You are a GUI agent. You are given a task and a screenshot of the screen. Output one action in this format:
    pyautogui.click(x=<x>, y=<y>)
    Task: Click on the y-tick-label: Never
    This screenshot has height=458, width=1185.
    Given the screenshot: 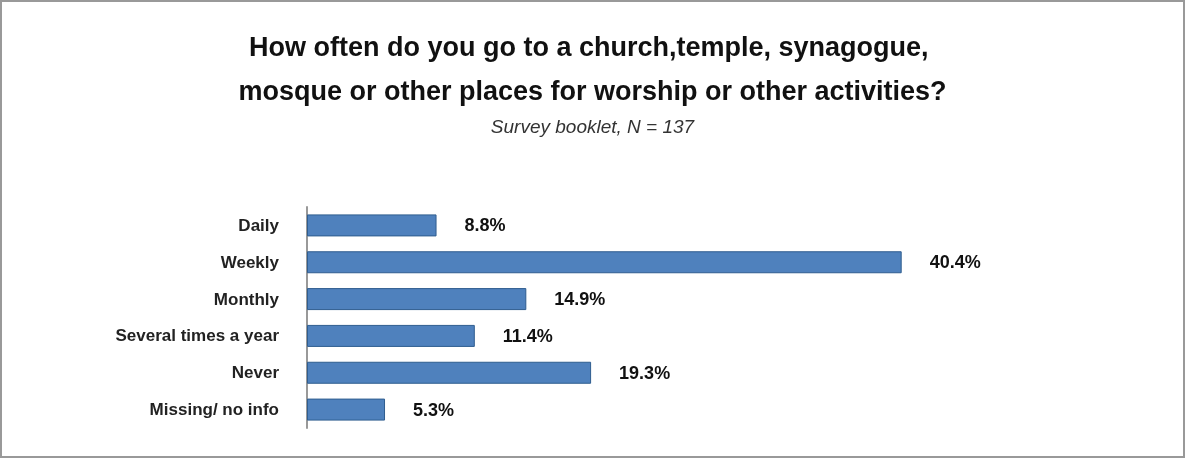 What is the action you would take?
    pyautogui.click(x=255, y=373)
    